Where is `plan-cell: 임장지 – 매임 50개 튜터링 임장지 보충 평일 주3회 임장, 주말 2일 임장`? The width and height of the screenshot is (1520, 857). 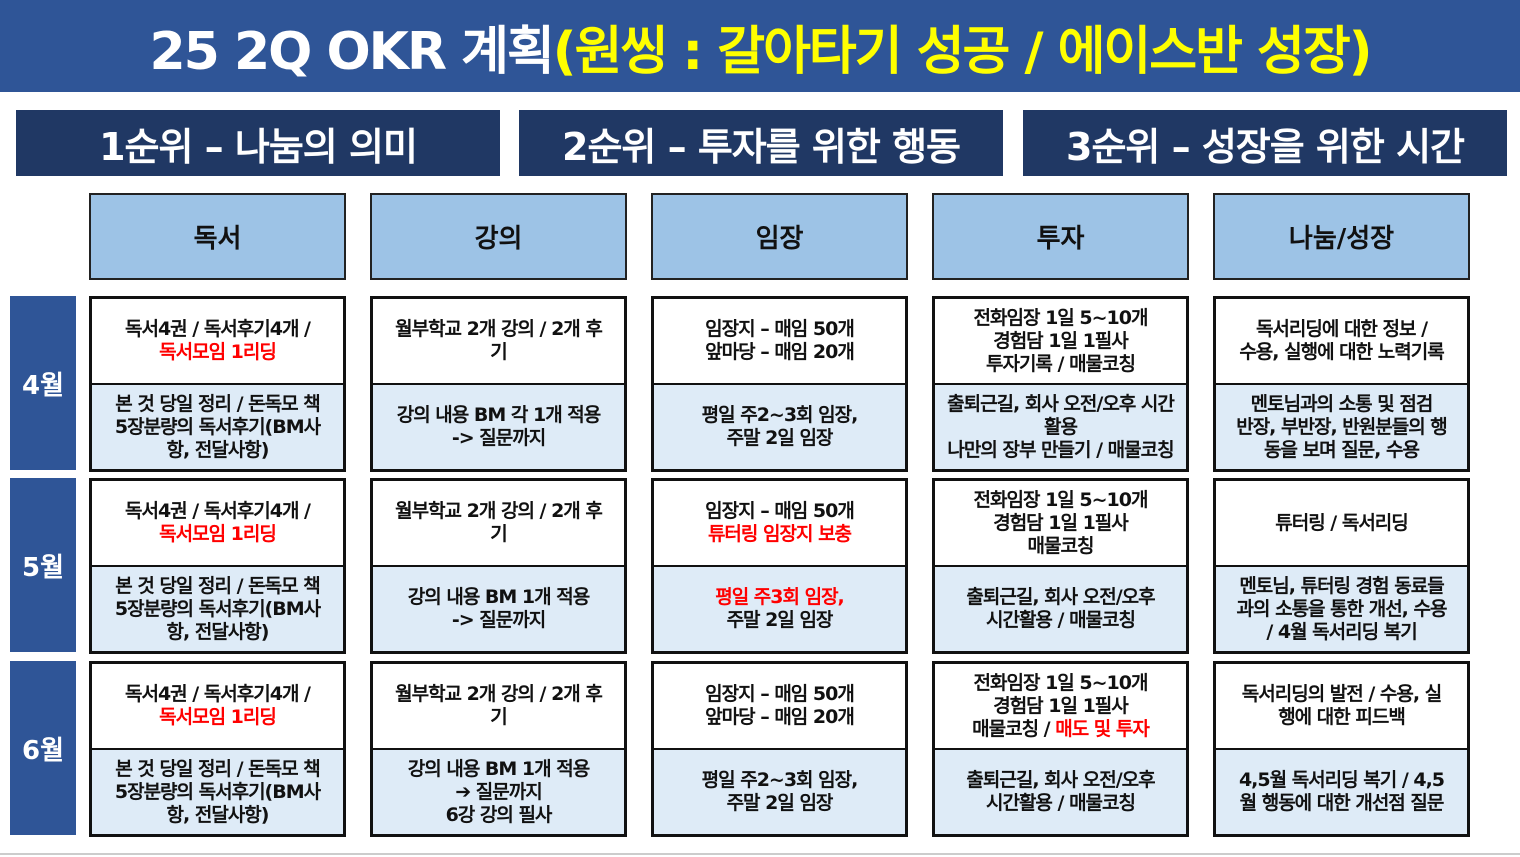 plan-cell: 임장지 – 매임 50개 튜터링 임장지 보충 평일 주3회 임장, 주말 2일 임장 is located at coordinates (779, 566).